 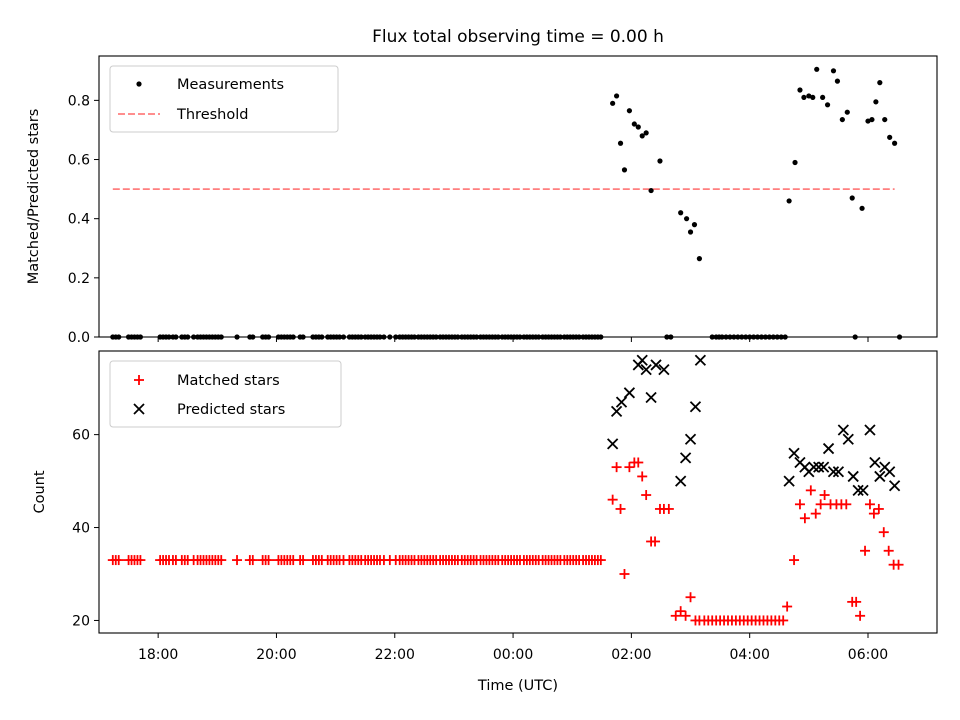 What do you see at coordinates (139, 380) in the screenshot?
I see `legend-matched-marker` at bounding box center [139, 380].